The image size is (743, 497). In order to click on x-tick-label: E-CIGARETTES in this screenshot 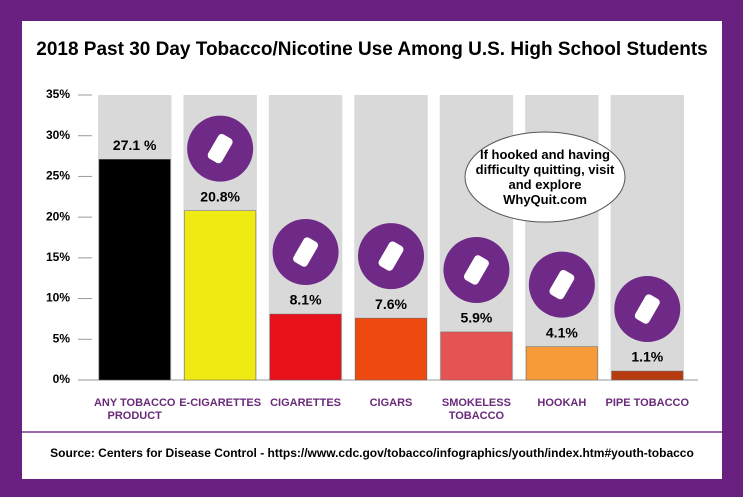, I will do `click(220, 403)`.